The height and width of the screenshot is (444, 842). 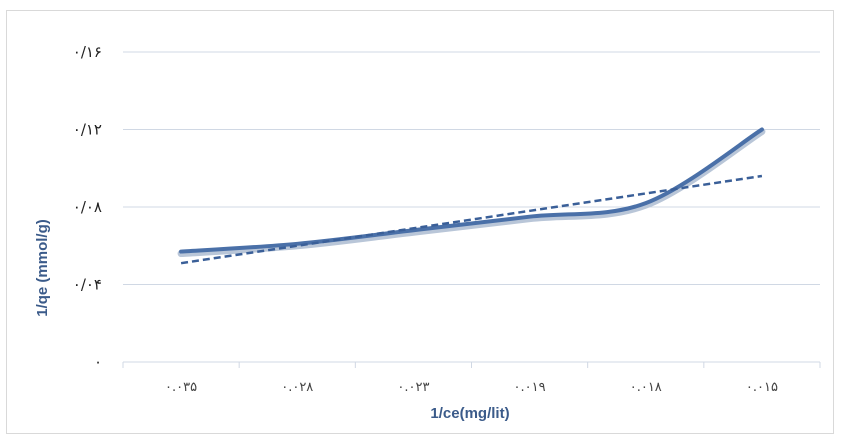 What do you see at coordinates (646, 387) in the screenshot?
I see `x-tick-label: ۰.۰۱۸` at bounding box center [646, 387].